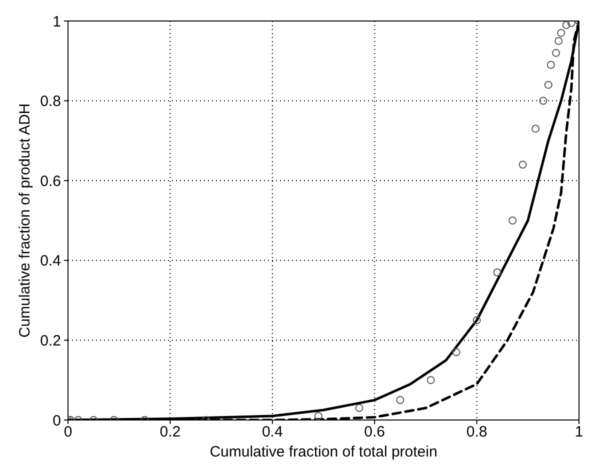  Describe the element at coordinates (56, 421) in the screenshot. I see `y-tick-label: 0` at that location.